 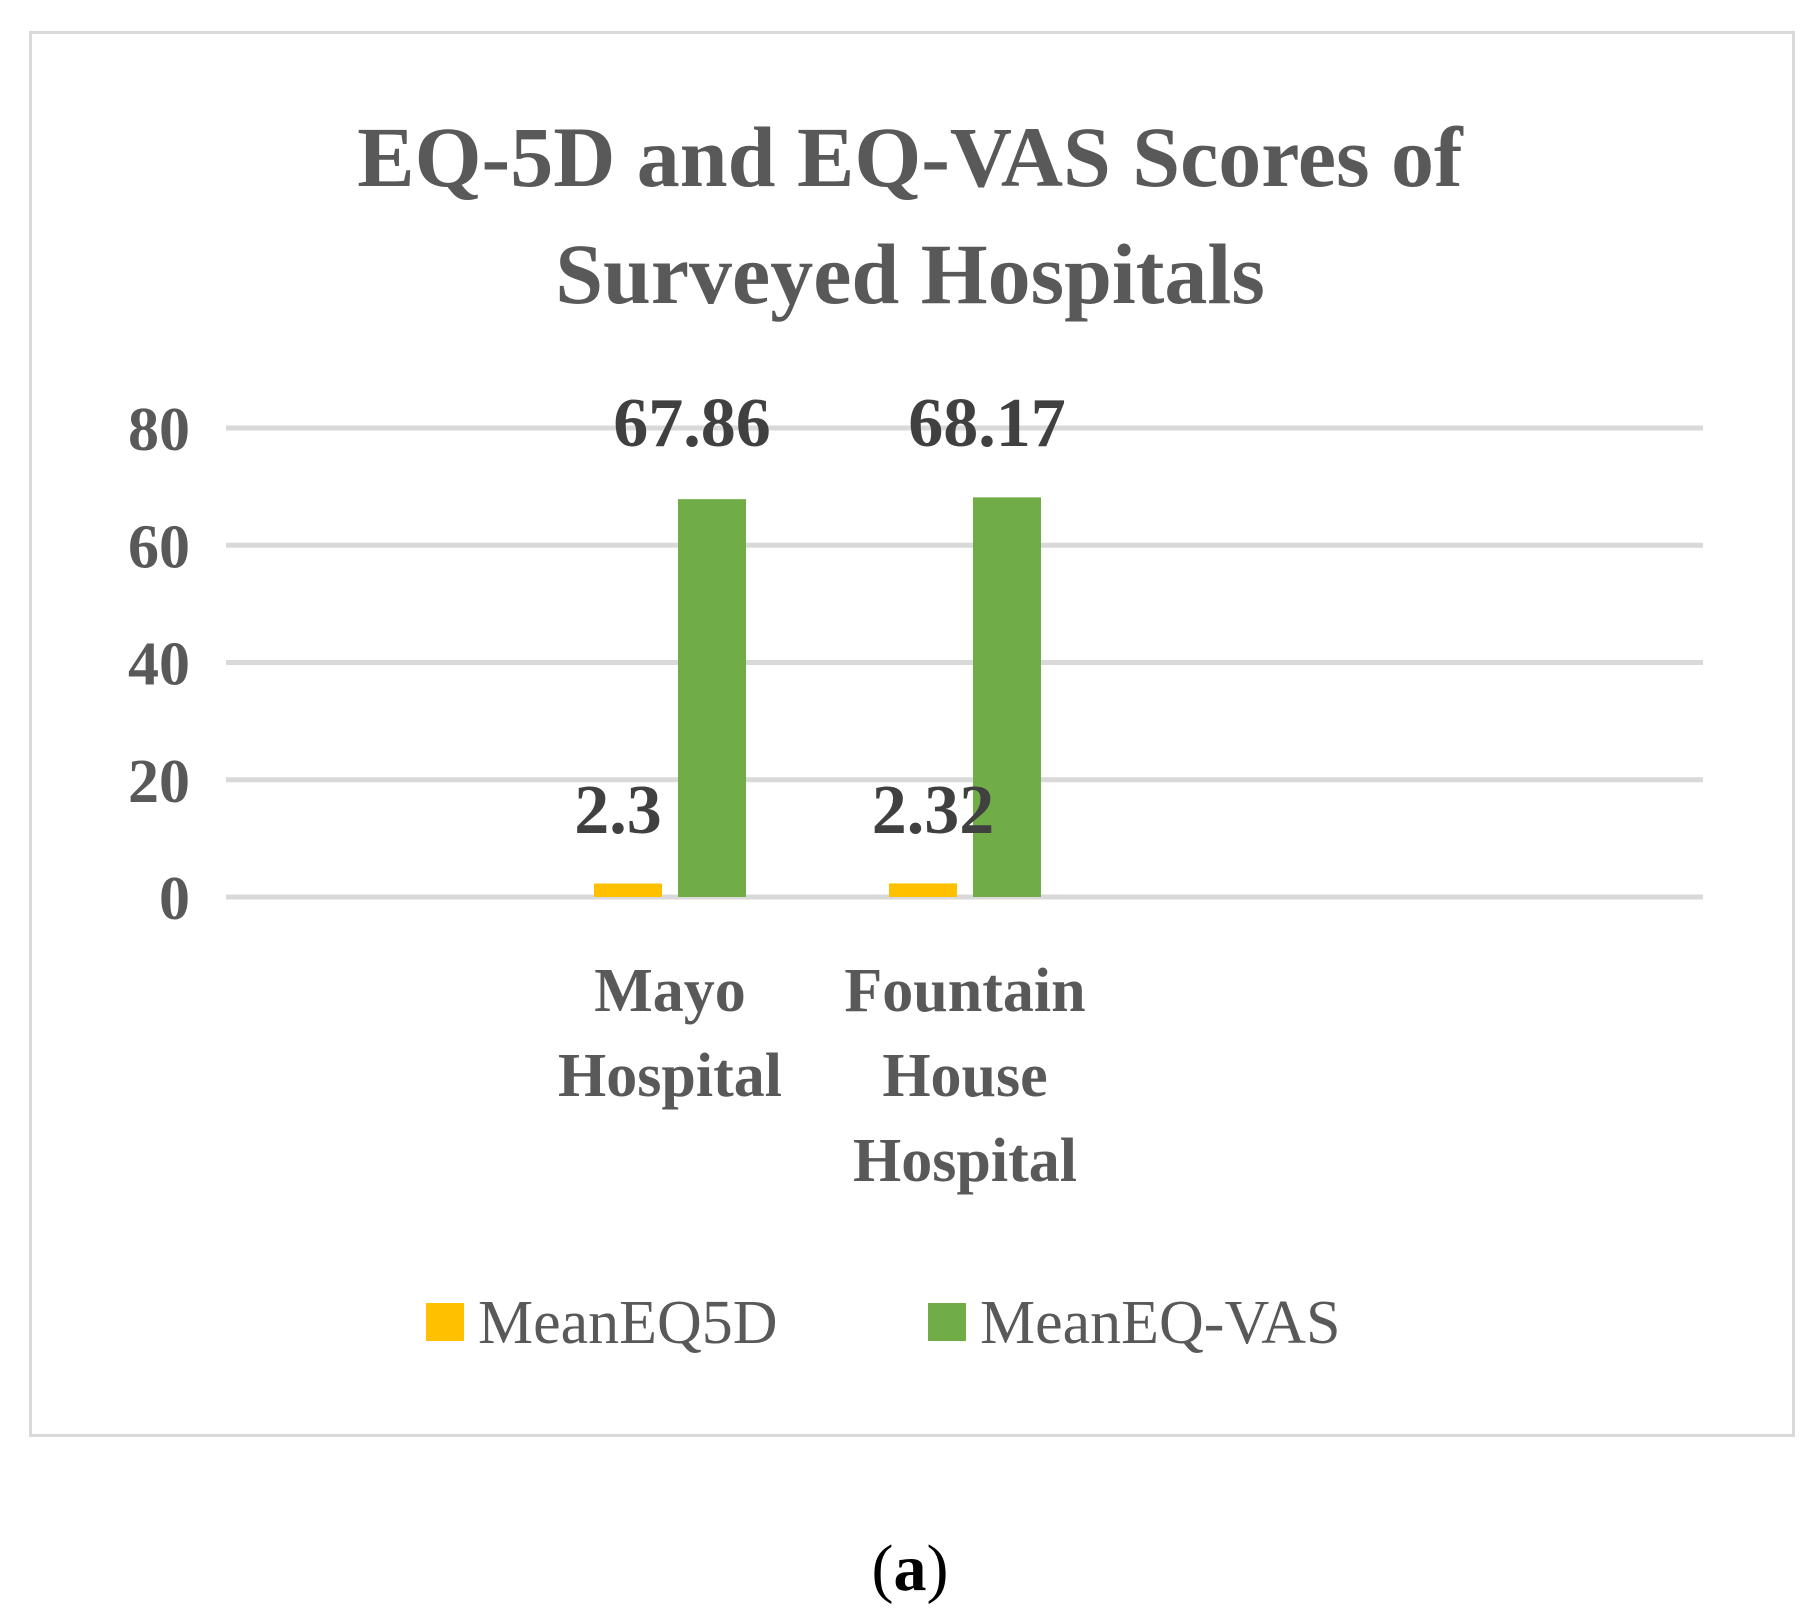 I want to click on y-tick-label: 40, so click(x=159, y=665).